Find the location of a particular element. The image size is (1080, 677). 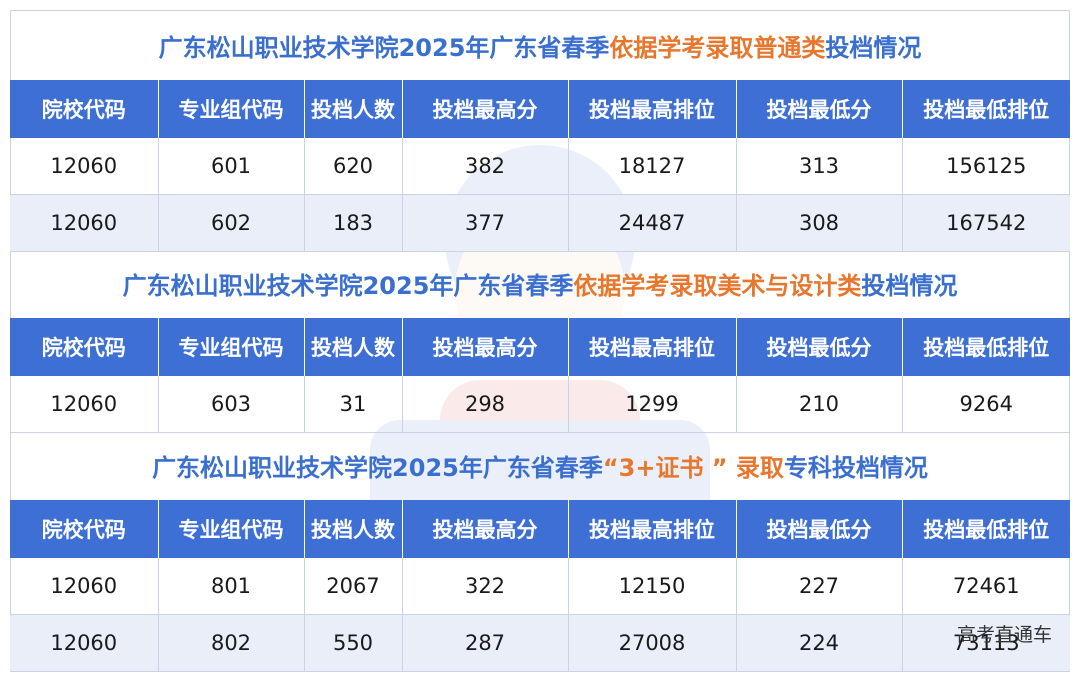

table-cell: 9264 is located at coordinates (986, 404).